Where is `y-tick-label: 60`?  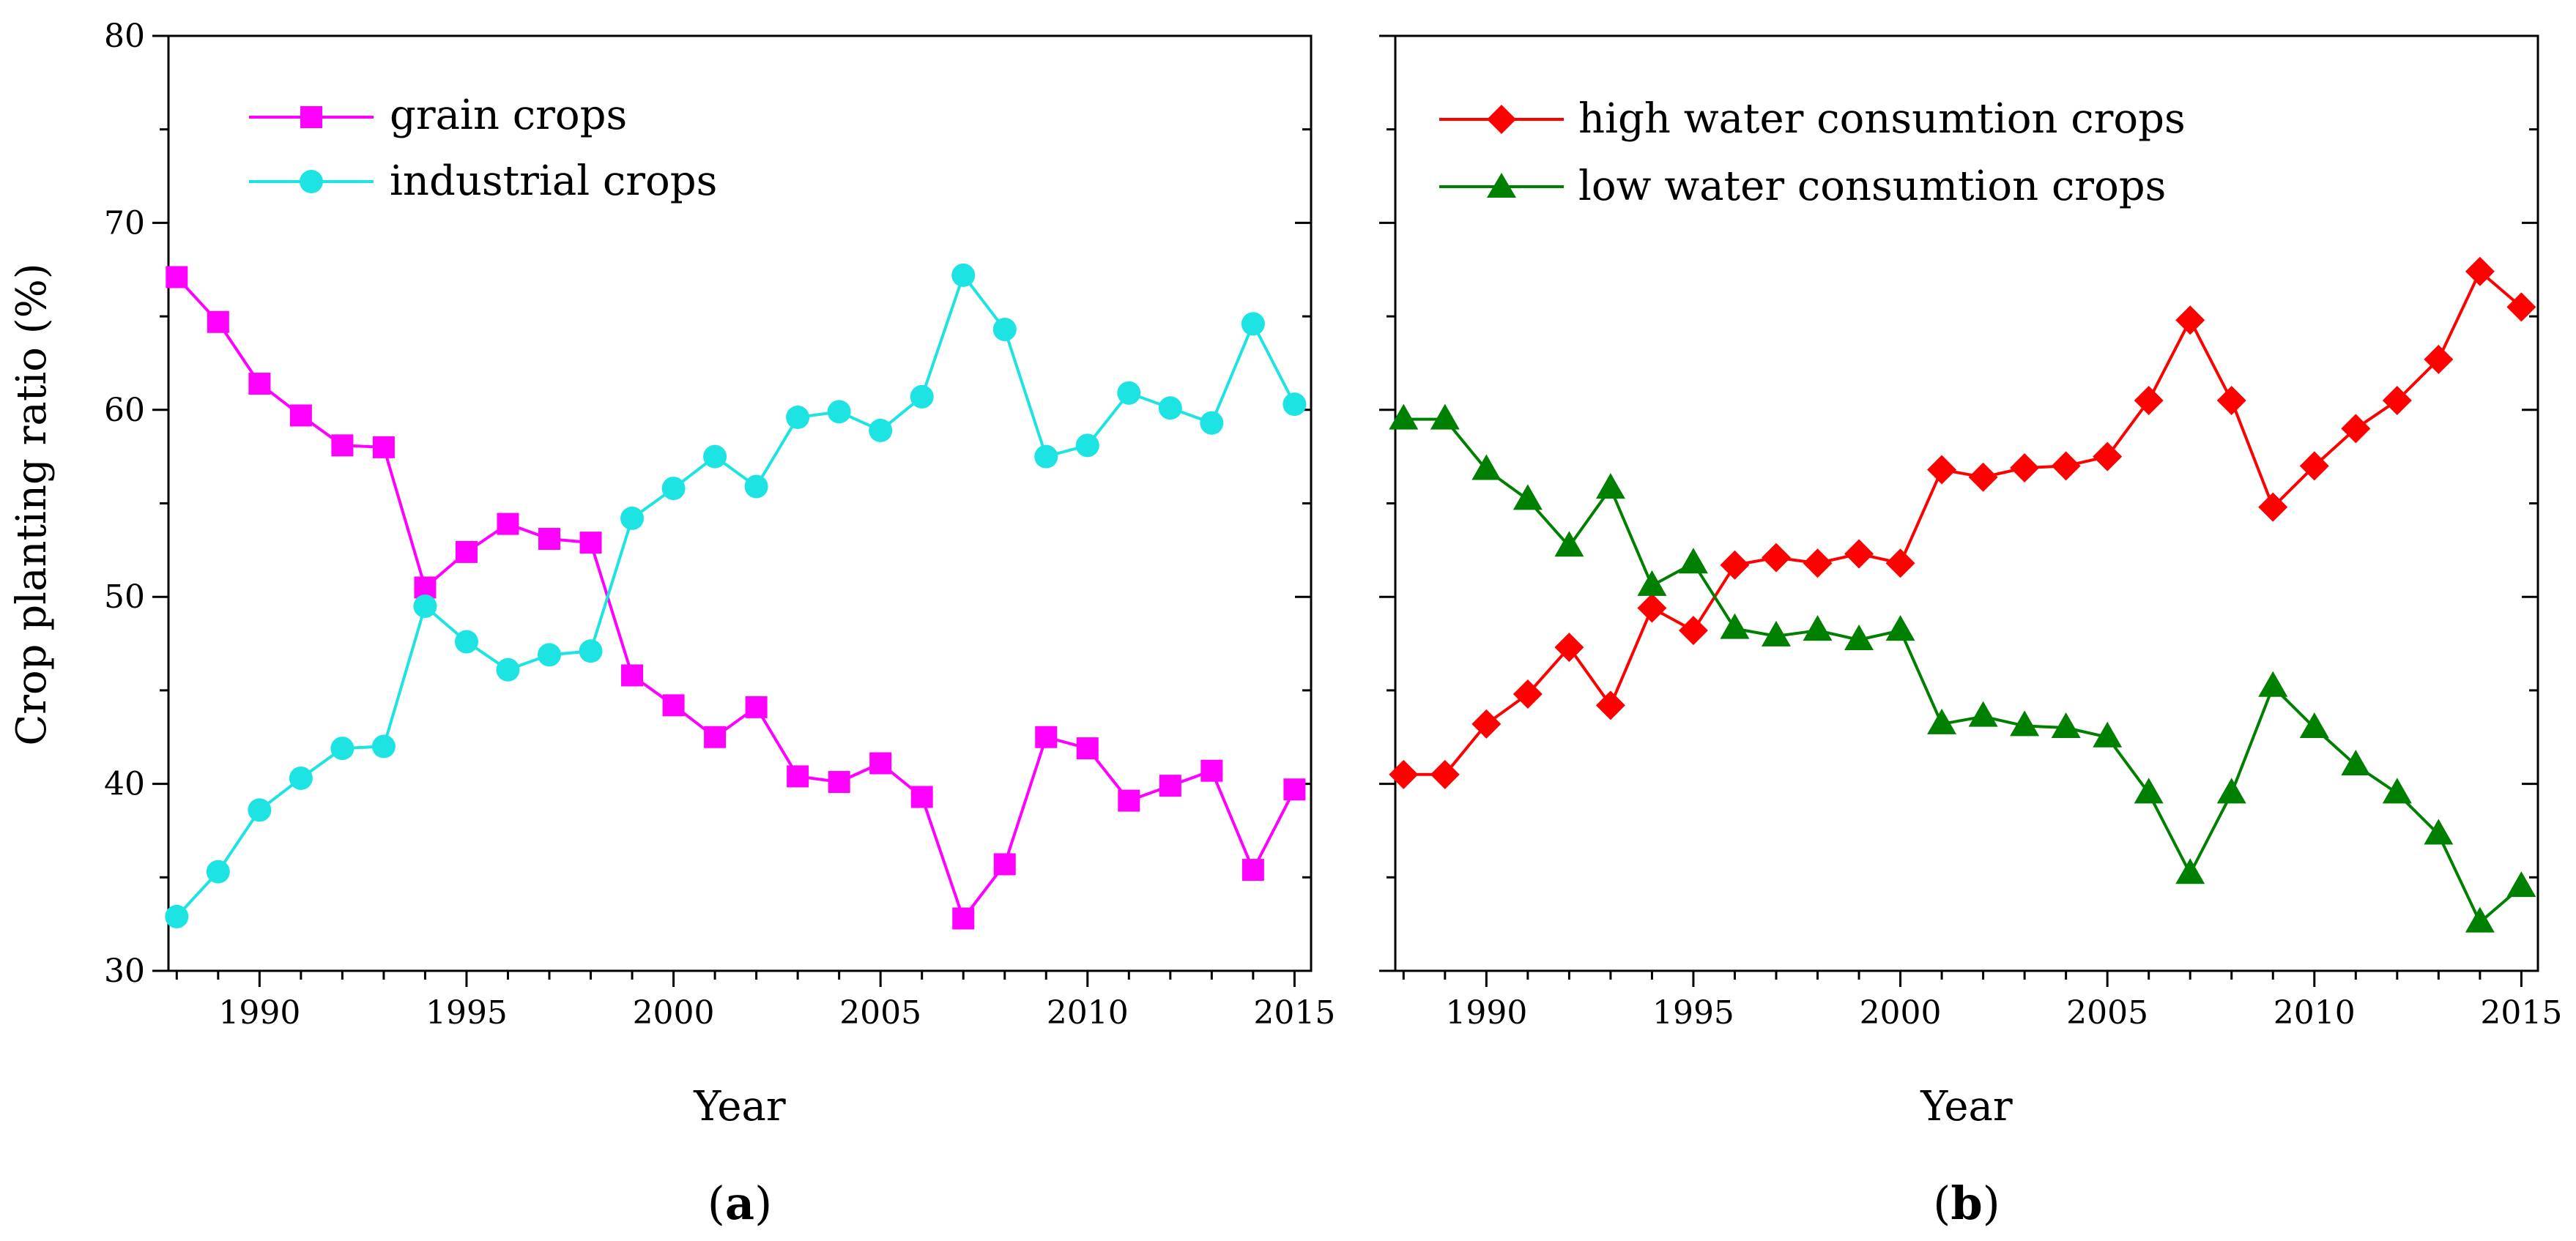 y-tick-label: 60 is located at coordinates (124, 410).